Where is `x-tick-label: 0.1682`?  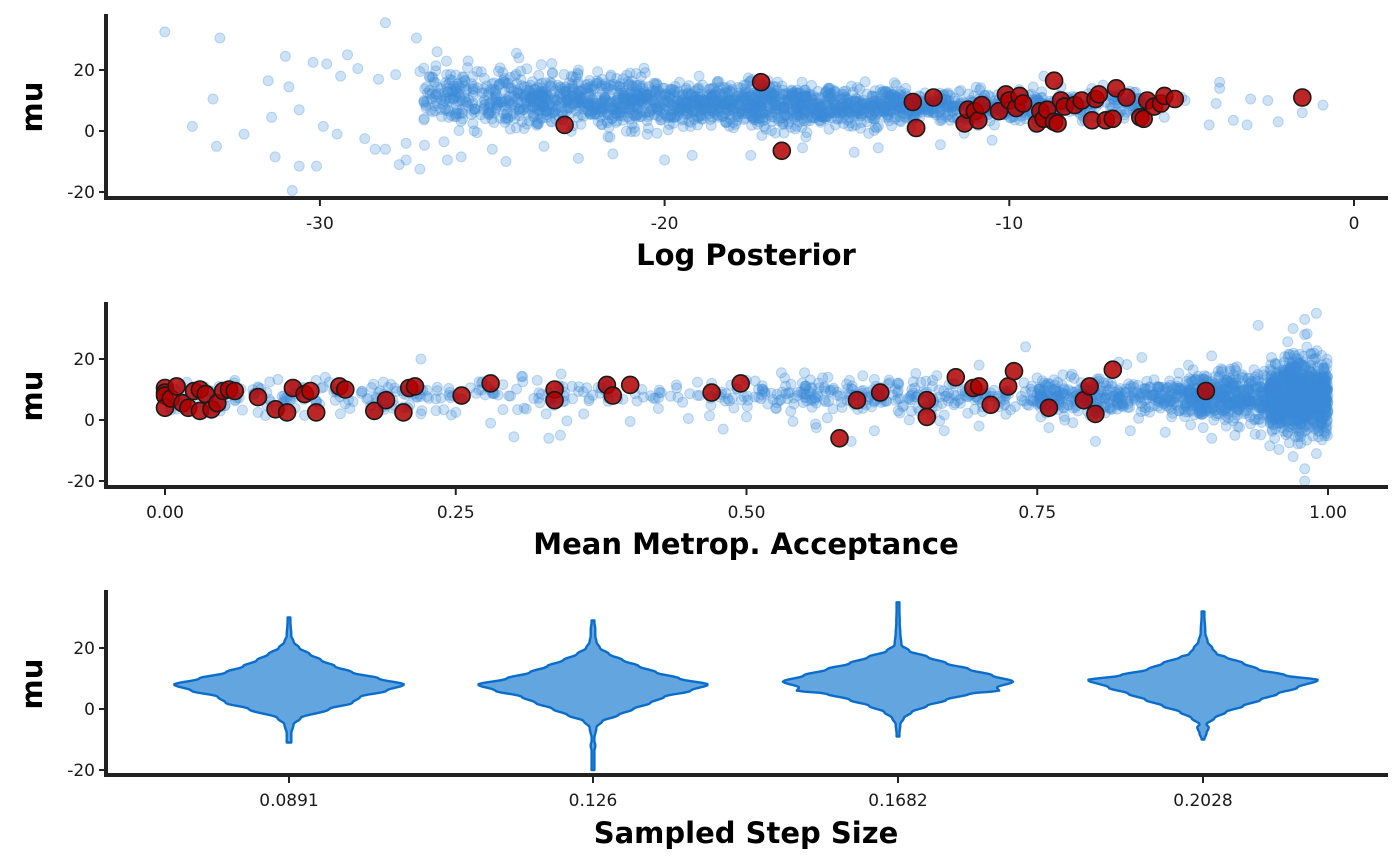
x-tick-label: 0.1682 is located at coordinates (897, 801).